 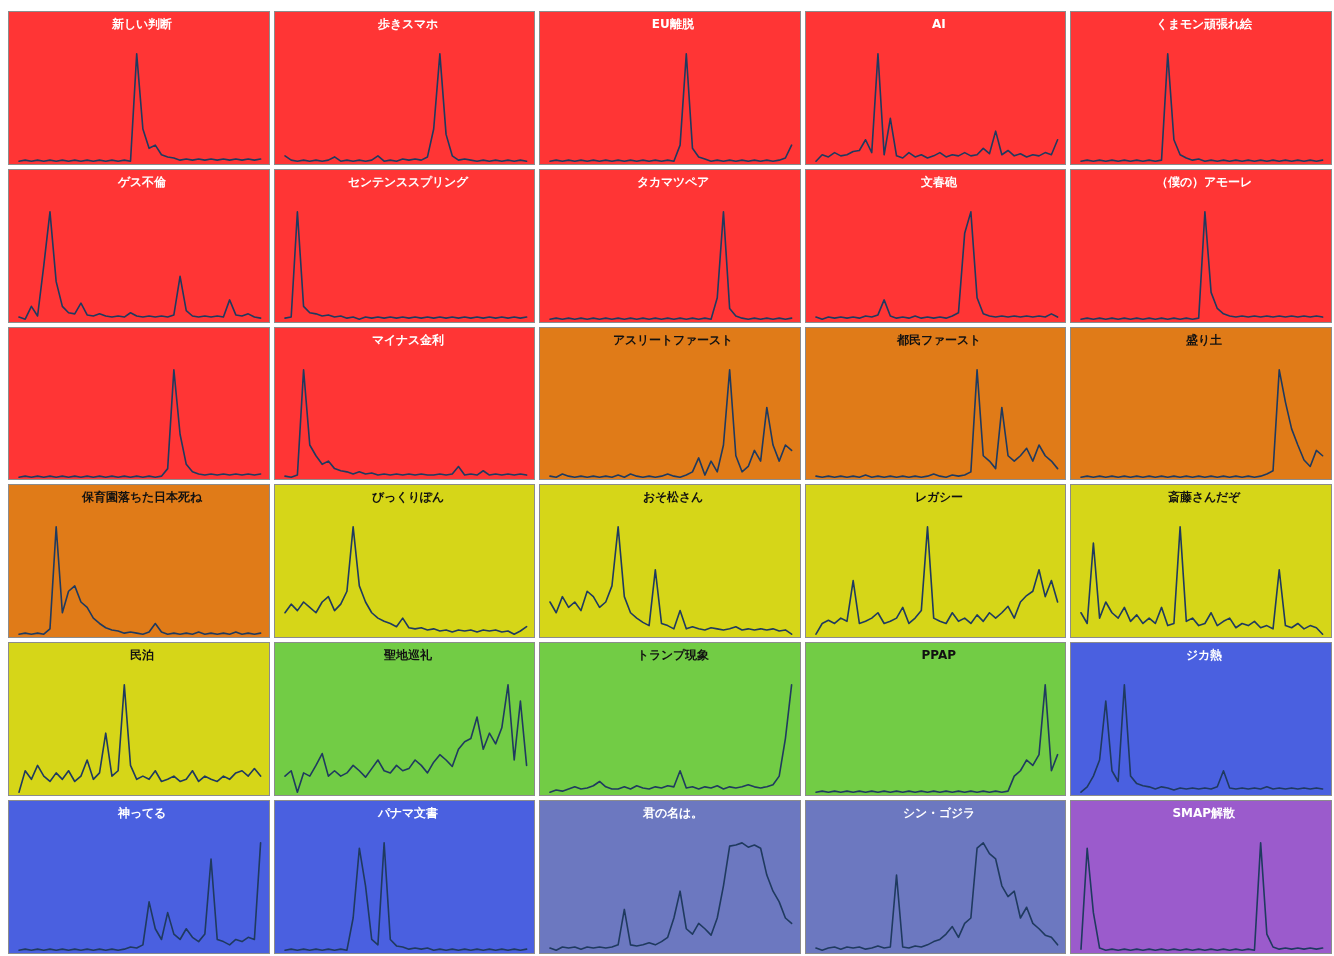 What do you see at coordinates (407, 655) in the screenshot?
I see `chart-title: 聖地巡礼` at bounding box center [407, 655].